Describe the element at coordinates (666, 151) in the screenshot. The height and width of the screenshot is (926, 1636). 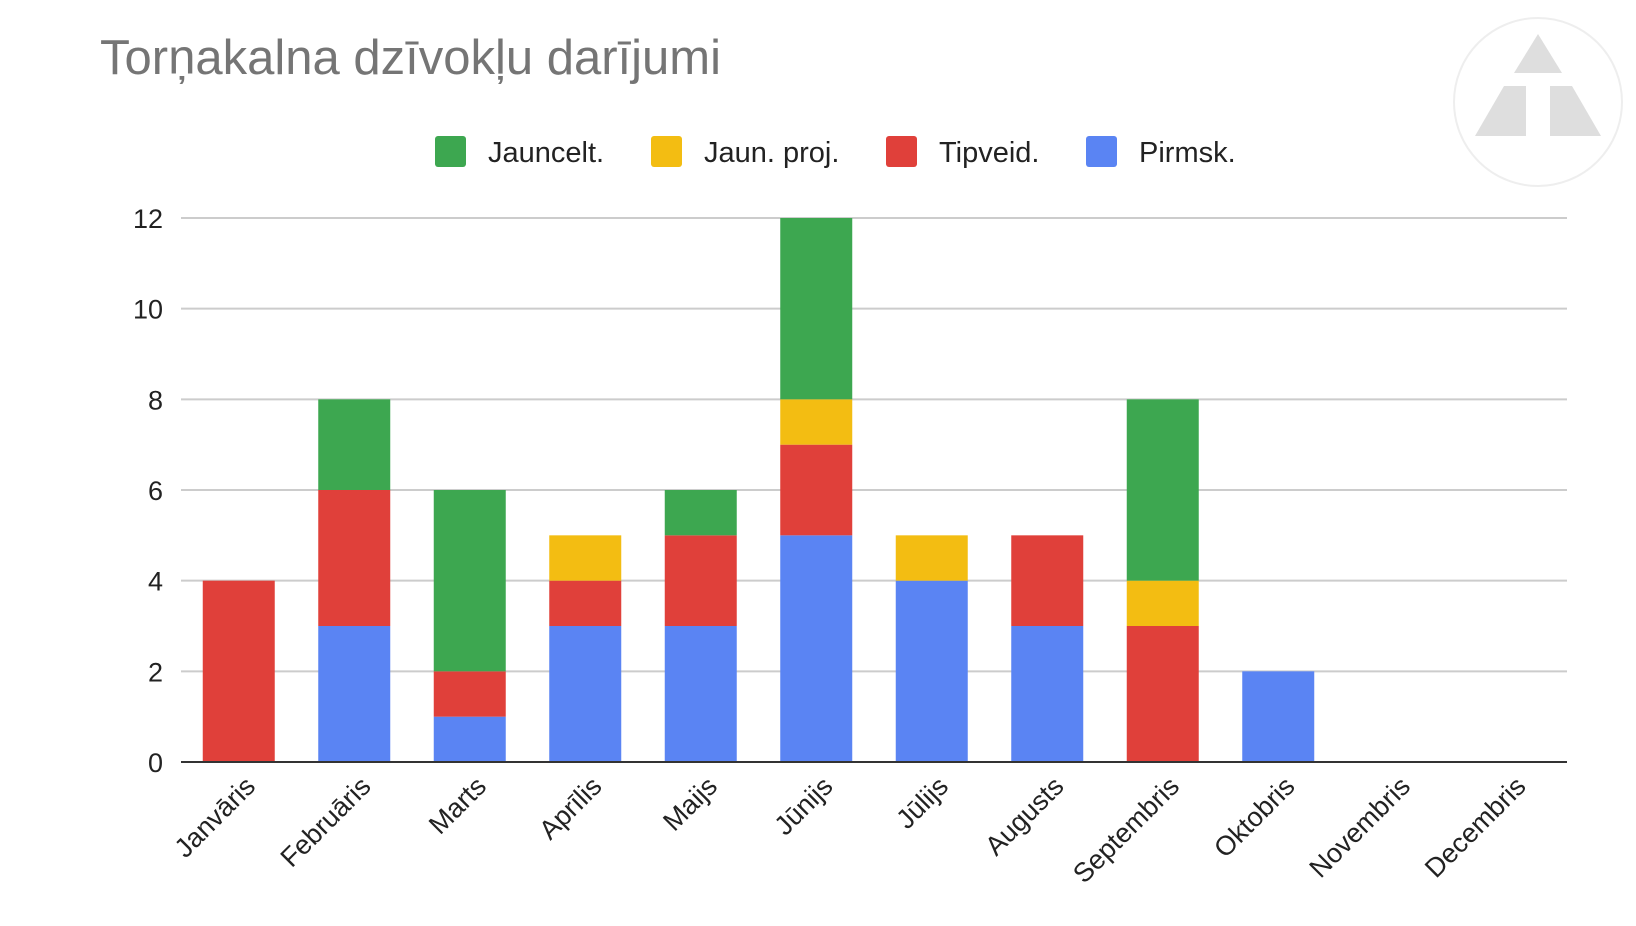
I see `legend-swatch-jaun-proj` at that location.